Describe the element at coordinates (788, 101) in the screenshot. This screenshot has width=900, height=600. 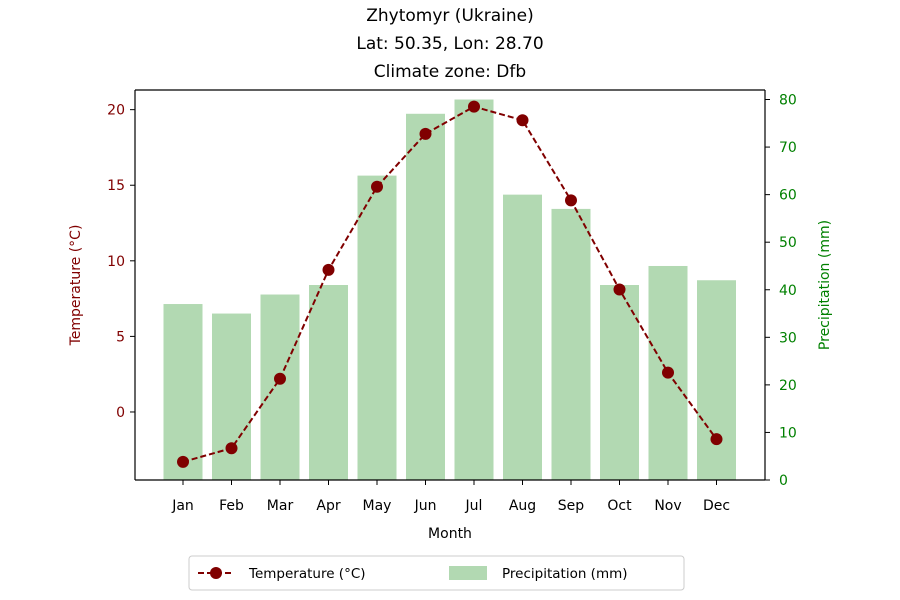
I see `right-tick-label: 80` at that location.